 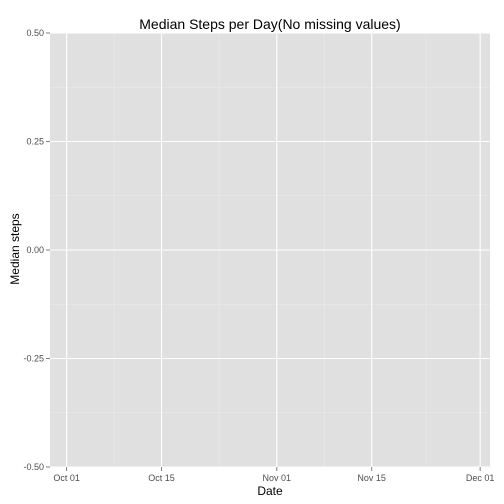 I want to click on y-axis: 0.50 0.25 0.00 -0.25 -0.50, so click(x=36, y=250).